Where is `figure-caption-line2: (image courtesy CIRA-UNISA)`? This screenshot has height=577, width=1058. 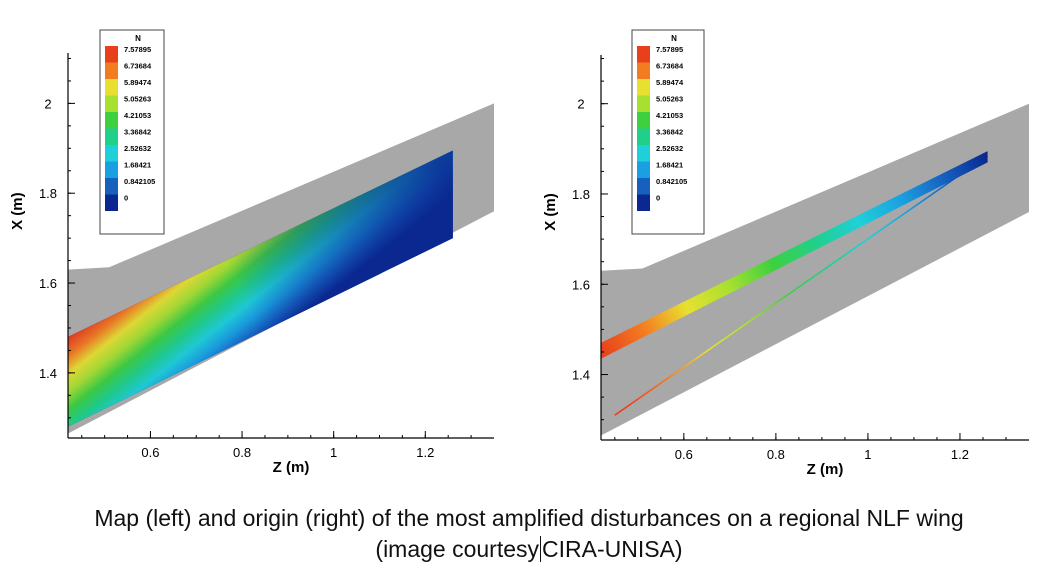
figure-caption-line2: (image courtesy CIRA-UNISA) is located at coordinates (529, 549).